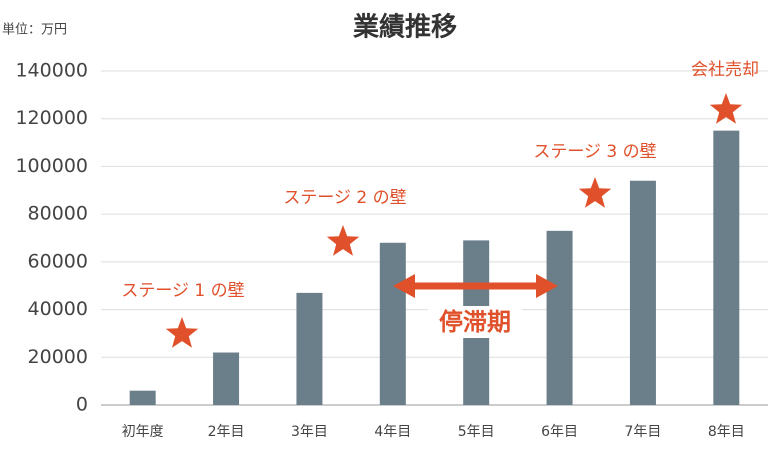 The image size is (768, 450). What do you see at coordinates (559, 432) in the screenshot?
I see `x-tick-label: 6年目` at bounding box center [559, 432].